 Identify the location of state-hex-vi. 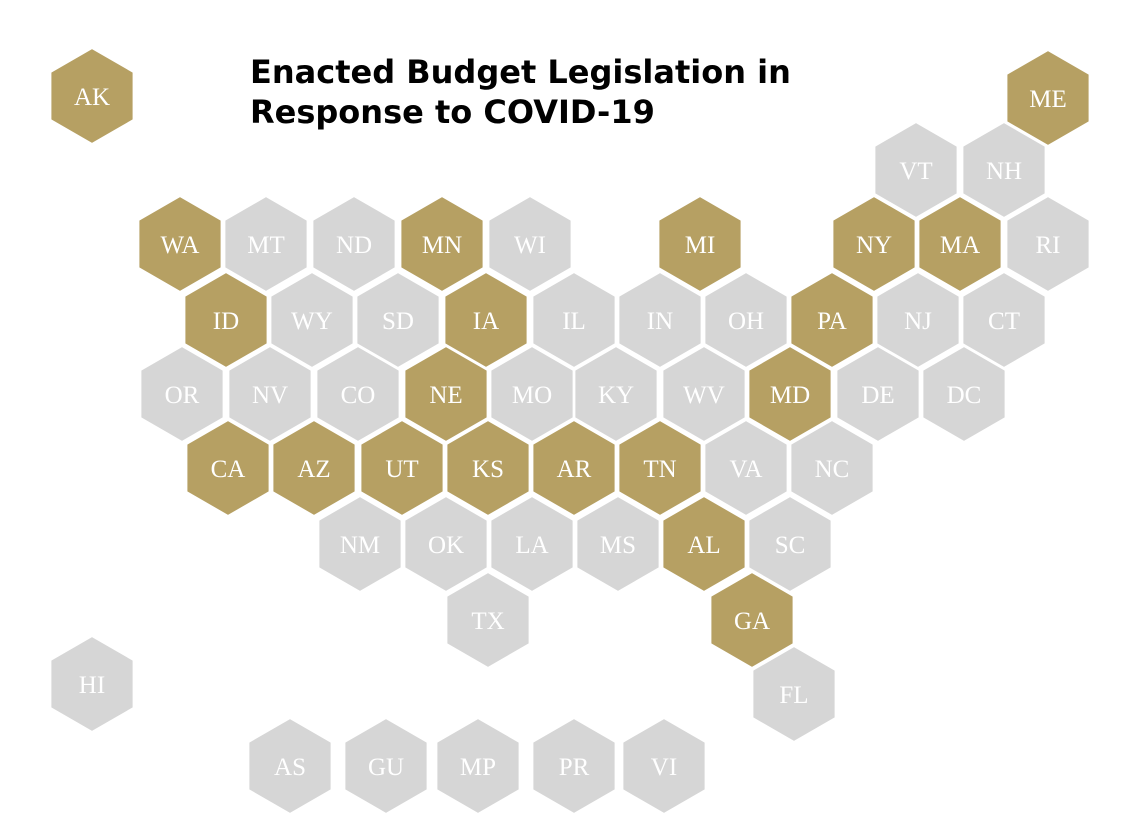
(664, 766).